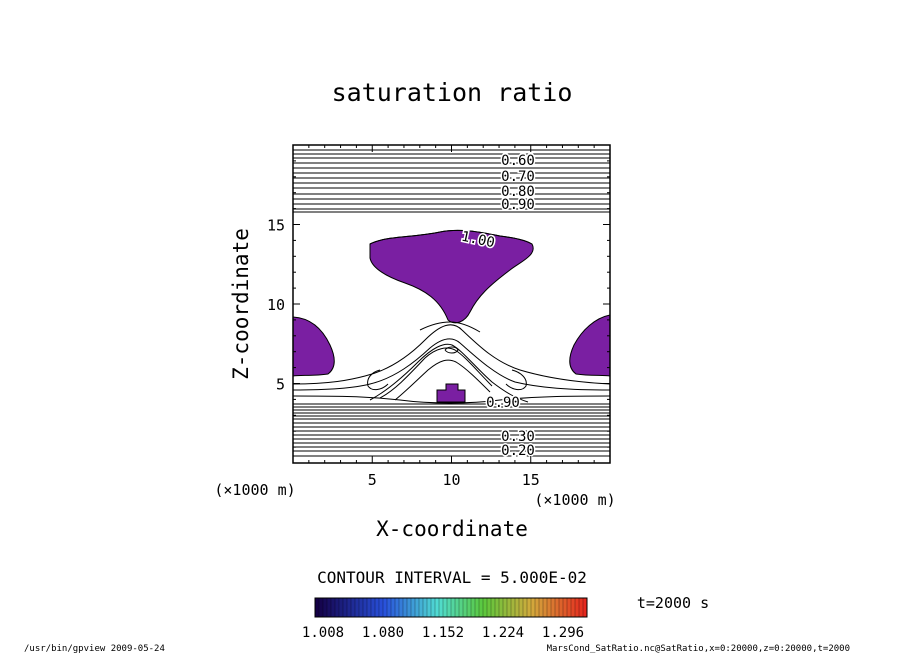 This screenshot has height=654, width=904. What do you see at coordinates (673, 603) in the screenshot?
I see `time-label: t=2000 s` at bounding box center [673, 603].